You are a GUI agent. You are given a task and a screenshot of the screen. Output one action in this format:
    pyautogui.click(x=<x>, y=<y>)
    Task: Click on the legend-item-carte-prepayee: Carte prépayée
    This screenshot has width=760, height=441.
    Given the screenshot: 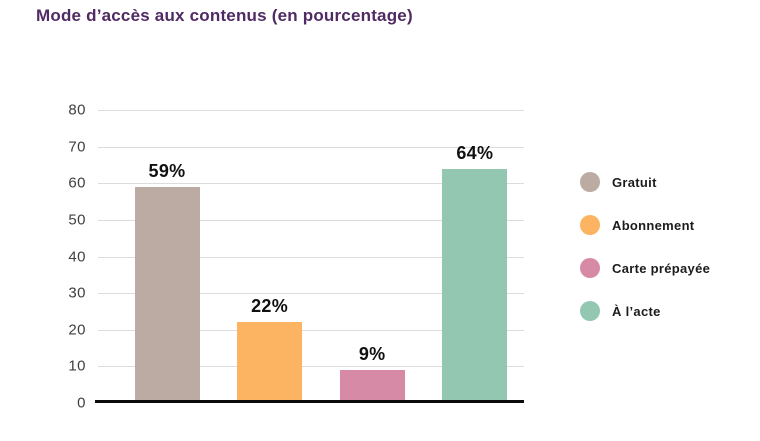 What is the action you would take?
    pyautogui.click(x=645, y=268)
    